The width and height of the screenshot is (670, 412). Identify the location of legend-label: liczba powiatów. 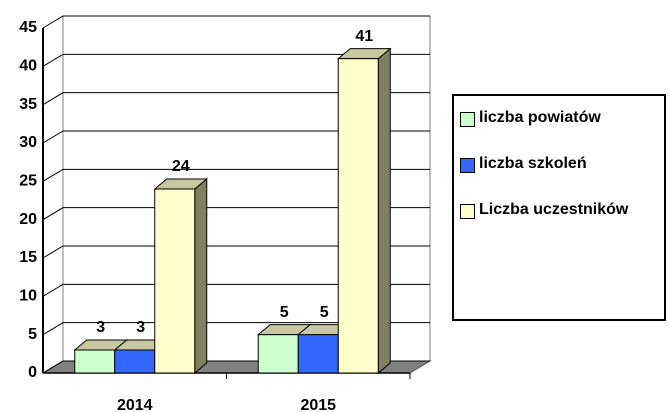
(540, 117).